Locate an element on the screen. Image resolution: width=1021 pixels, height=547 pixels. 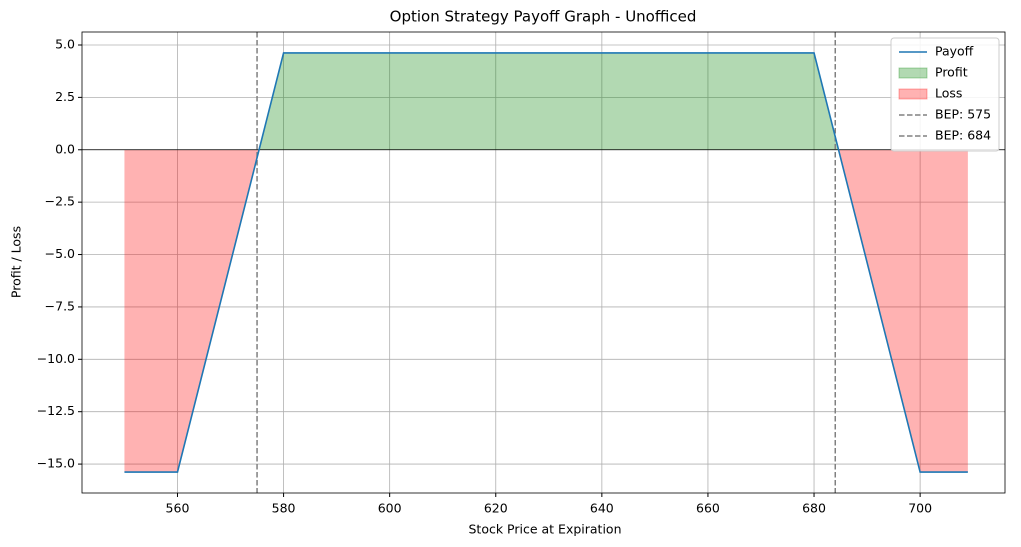
y-axis-label: Profit / Loss is located at coordinates (16, 262).